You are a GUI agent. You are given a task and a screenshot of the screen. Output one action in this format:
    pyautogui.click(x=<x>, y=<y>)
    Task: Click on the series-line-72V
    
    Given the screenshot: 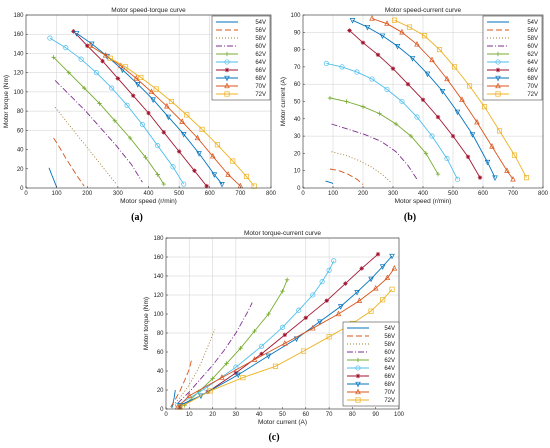 What is the action you would take?
    pyautogui.click(x=460, y=98)
    